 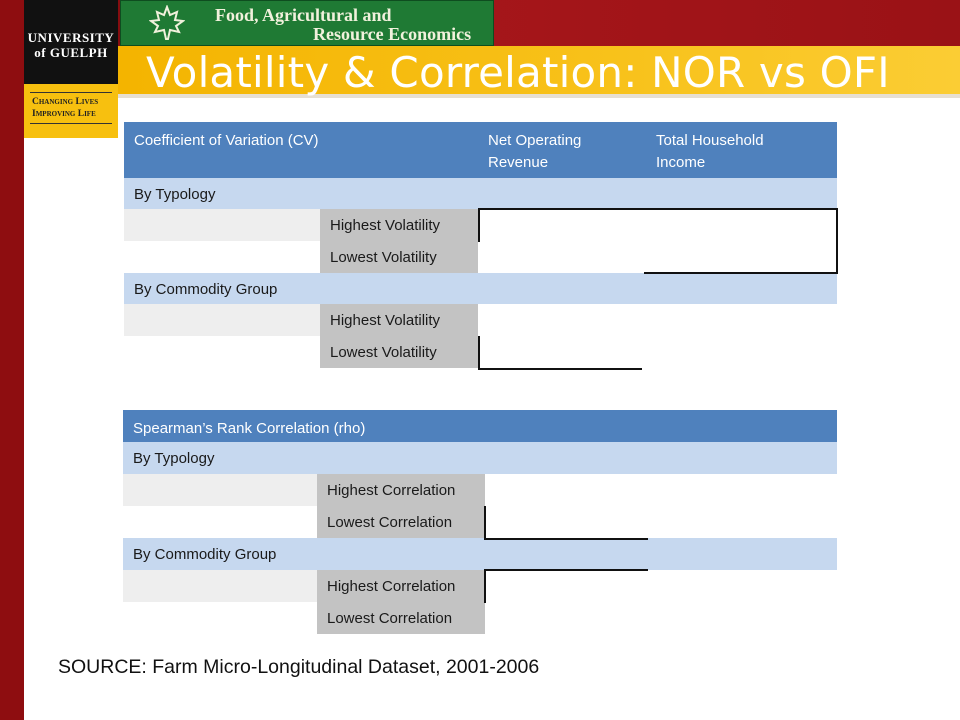 I want to click on cv-header-label: Coefficient of Variation (CV), so click(x=301, y=150).